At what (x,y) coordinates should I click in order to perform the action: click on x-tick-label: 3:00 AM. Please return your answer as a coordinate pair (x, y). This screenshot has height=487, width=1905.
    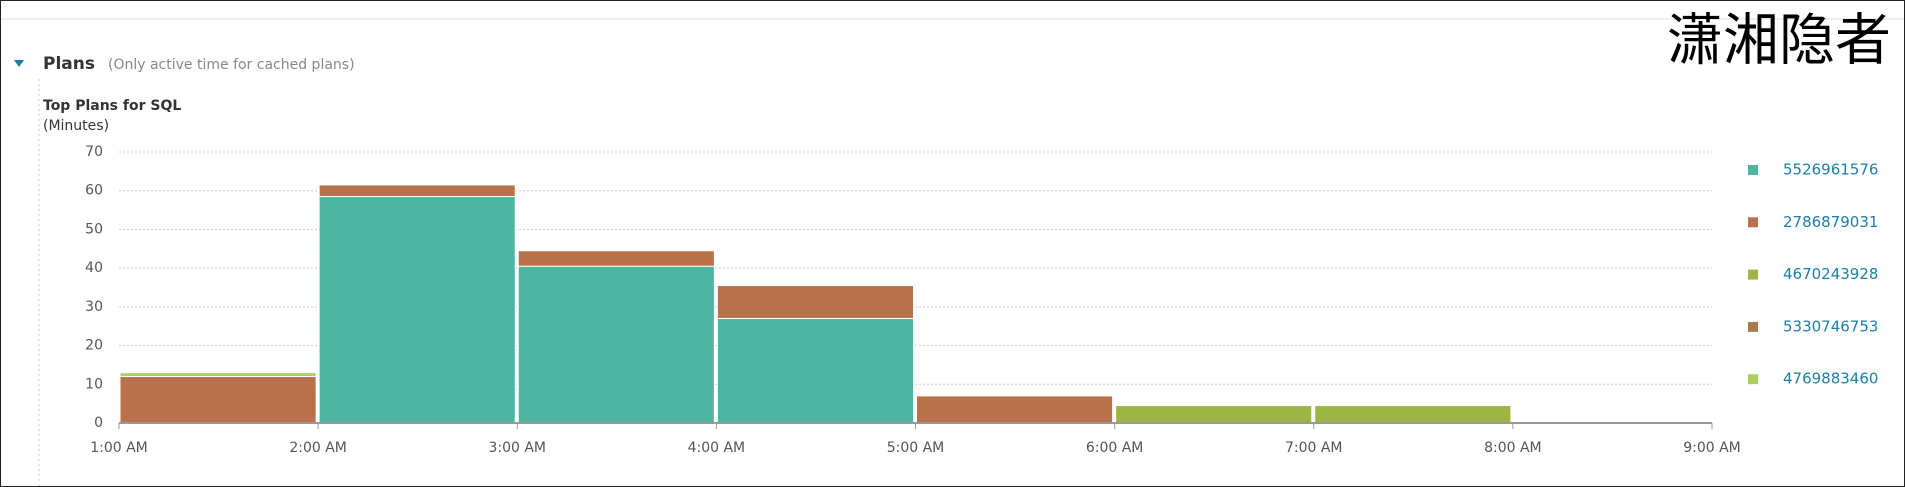
    Looking at the image, I should click on (517, 448).